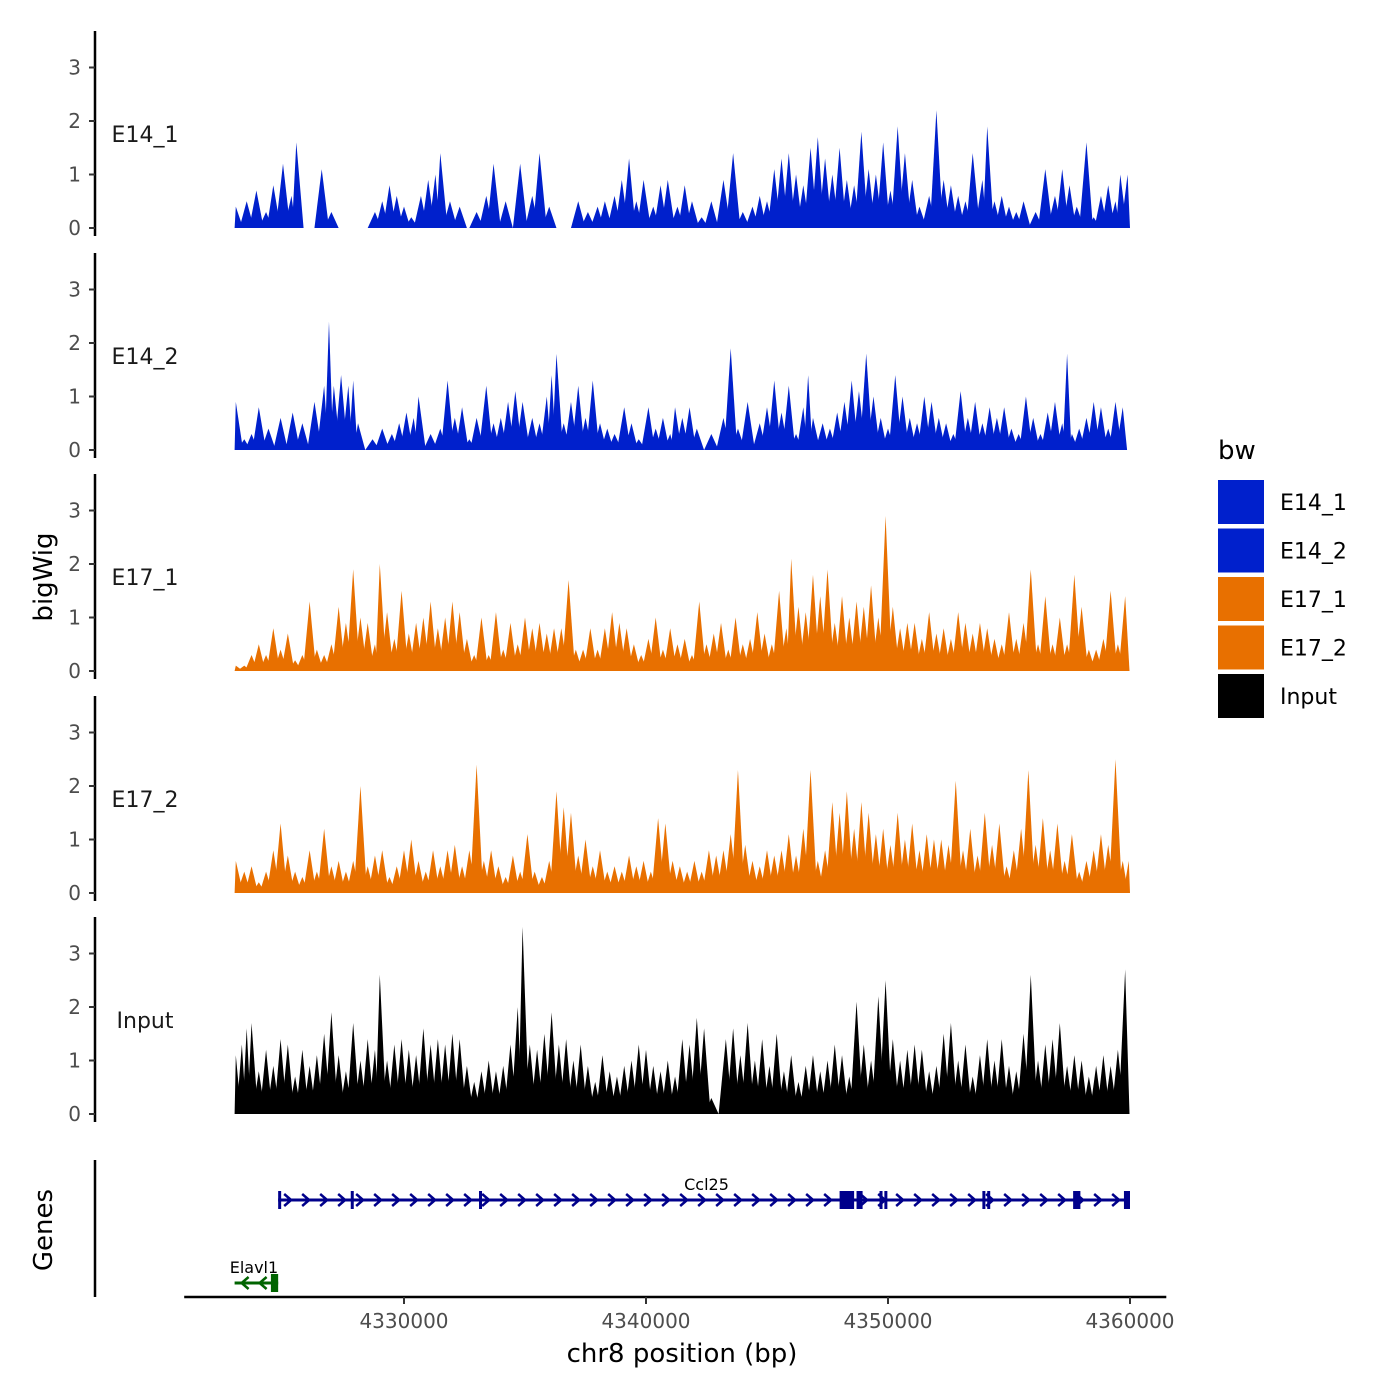  What do you see at coordinates (1237, 451) in the screenshot?
I see `legend-title: bw` at bounding box center [1237, 451].